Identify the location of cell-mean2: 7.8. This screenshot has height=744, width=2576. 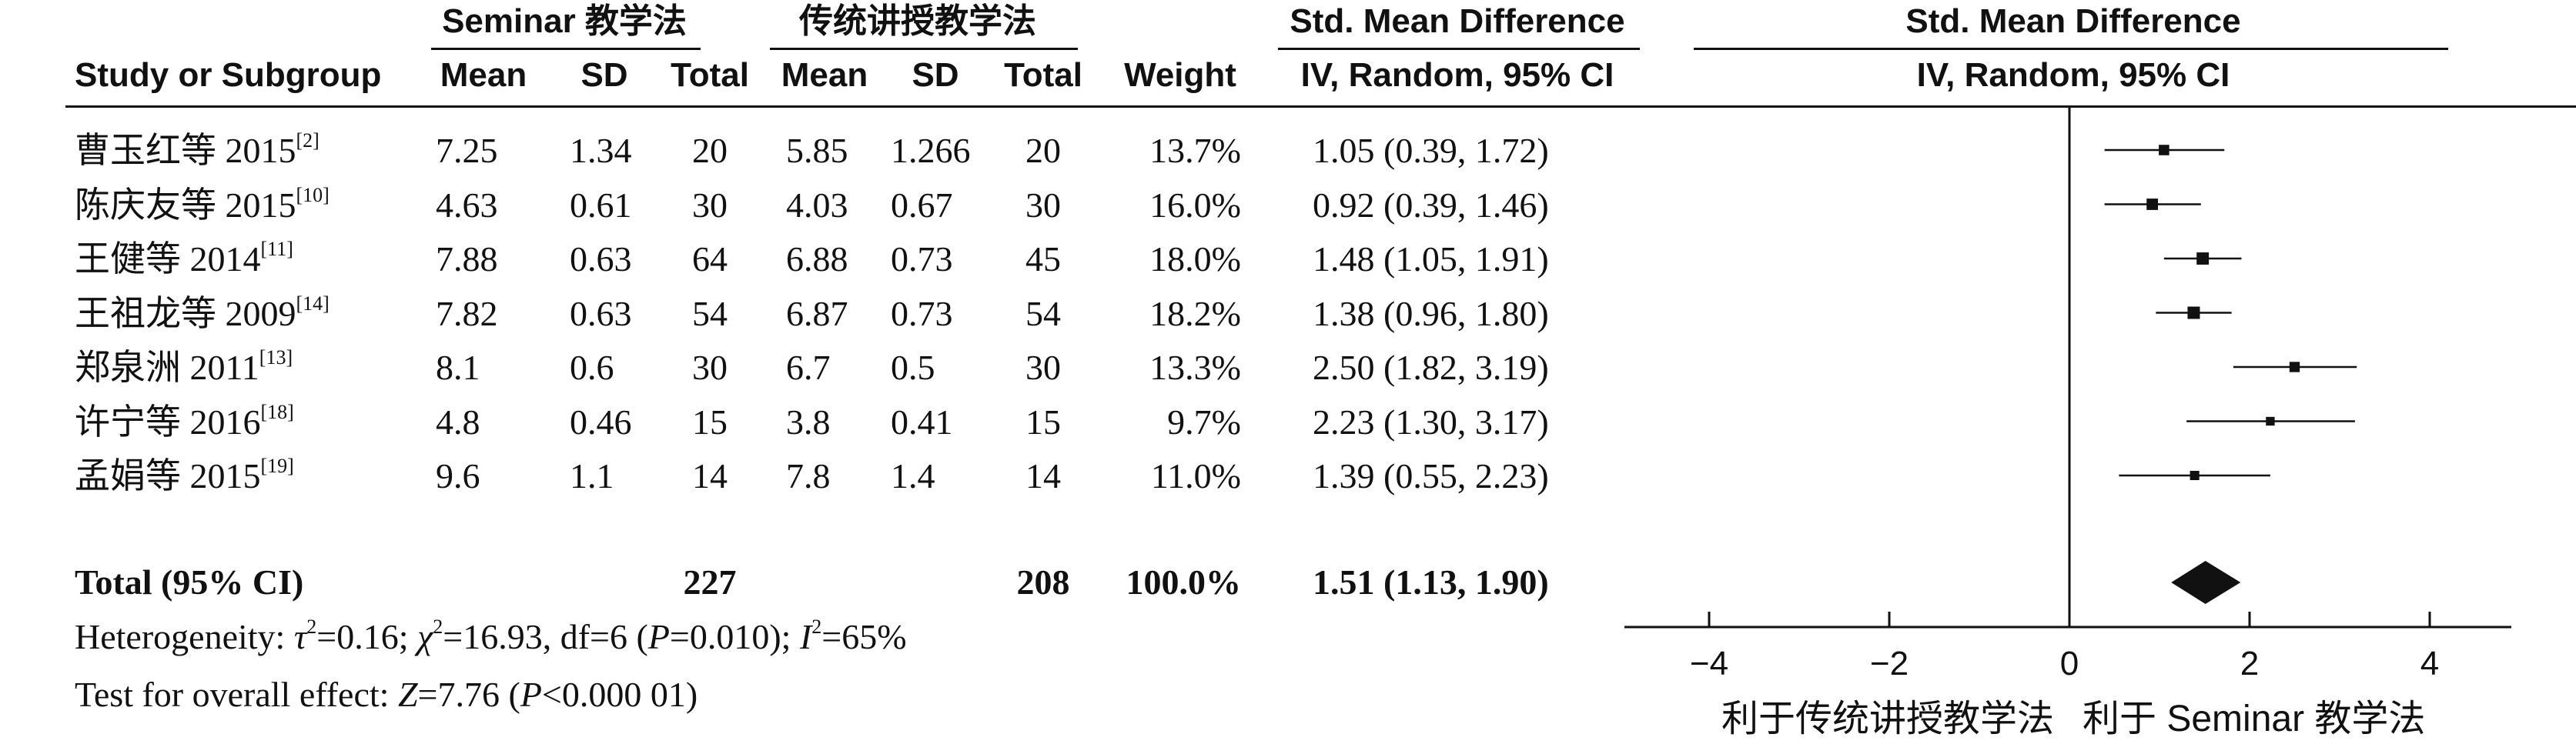
(809, 476).